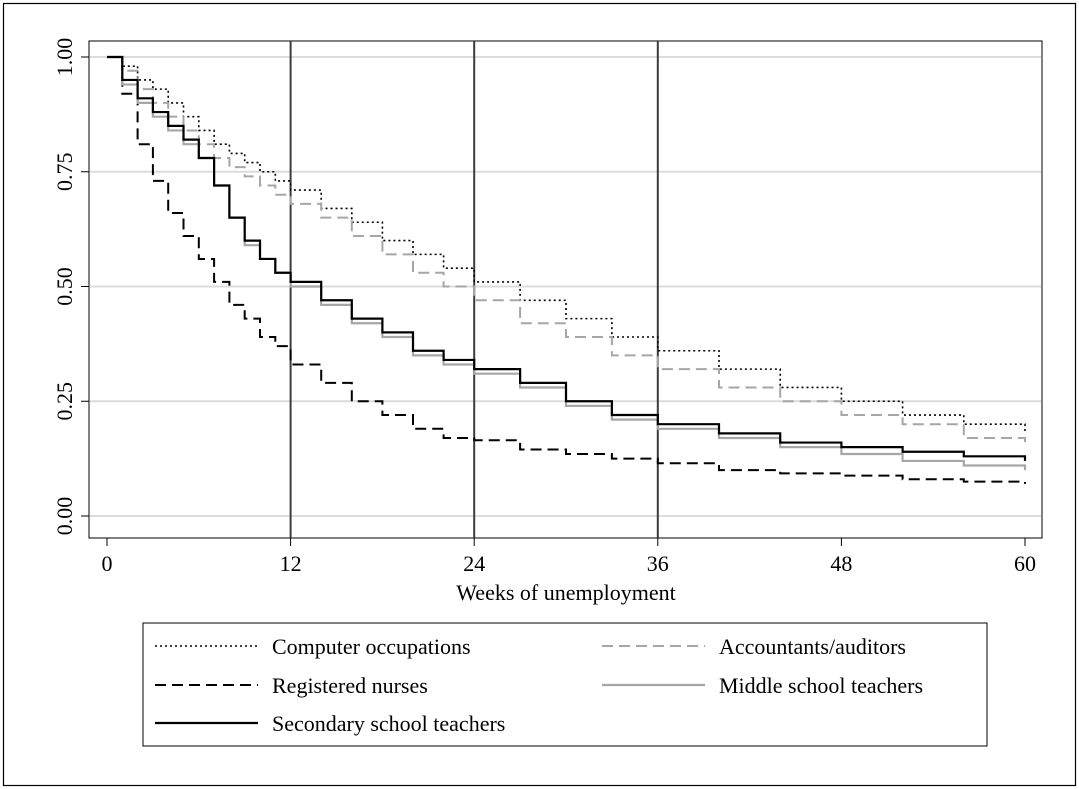  Describe the element at coordinates (64, 516) in the screenshot. I see `y-tick-label: 0.00` at that location.